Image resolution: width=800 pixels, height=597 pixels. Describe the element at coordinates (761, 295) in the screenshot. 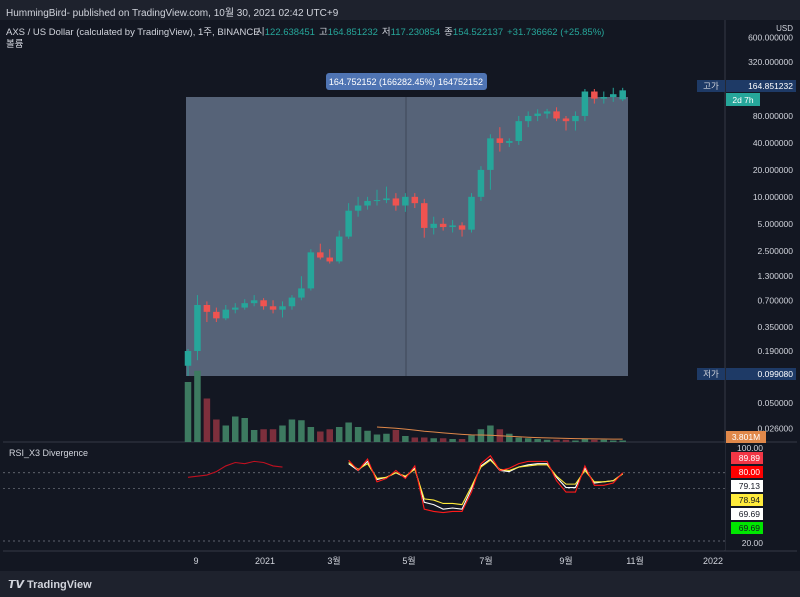

I see `price-axis-area` at that location.